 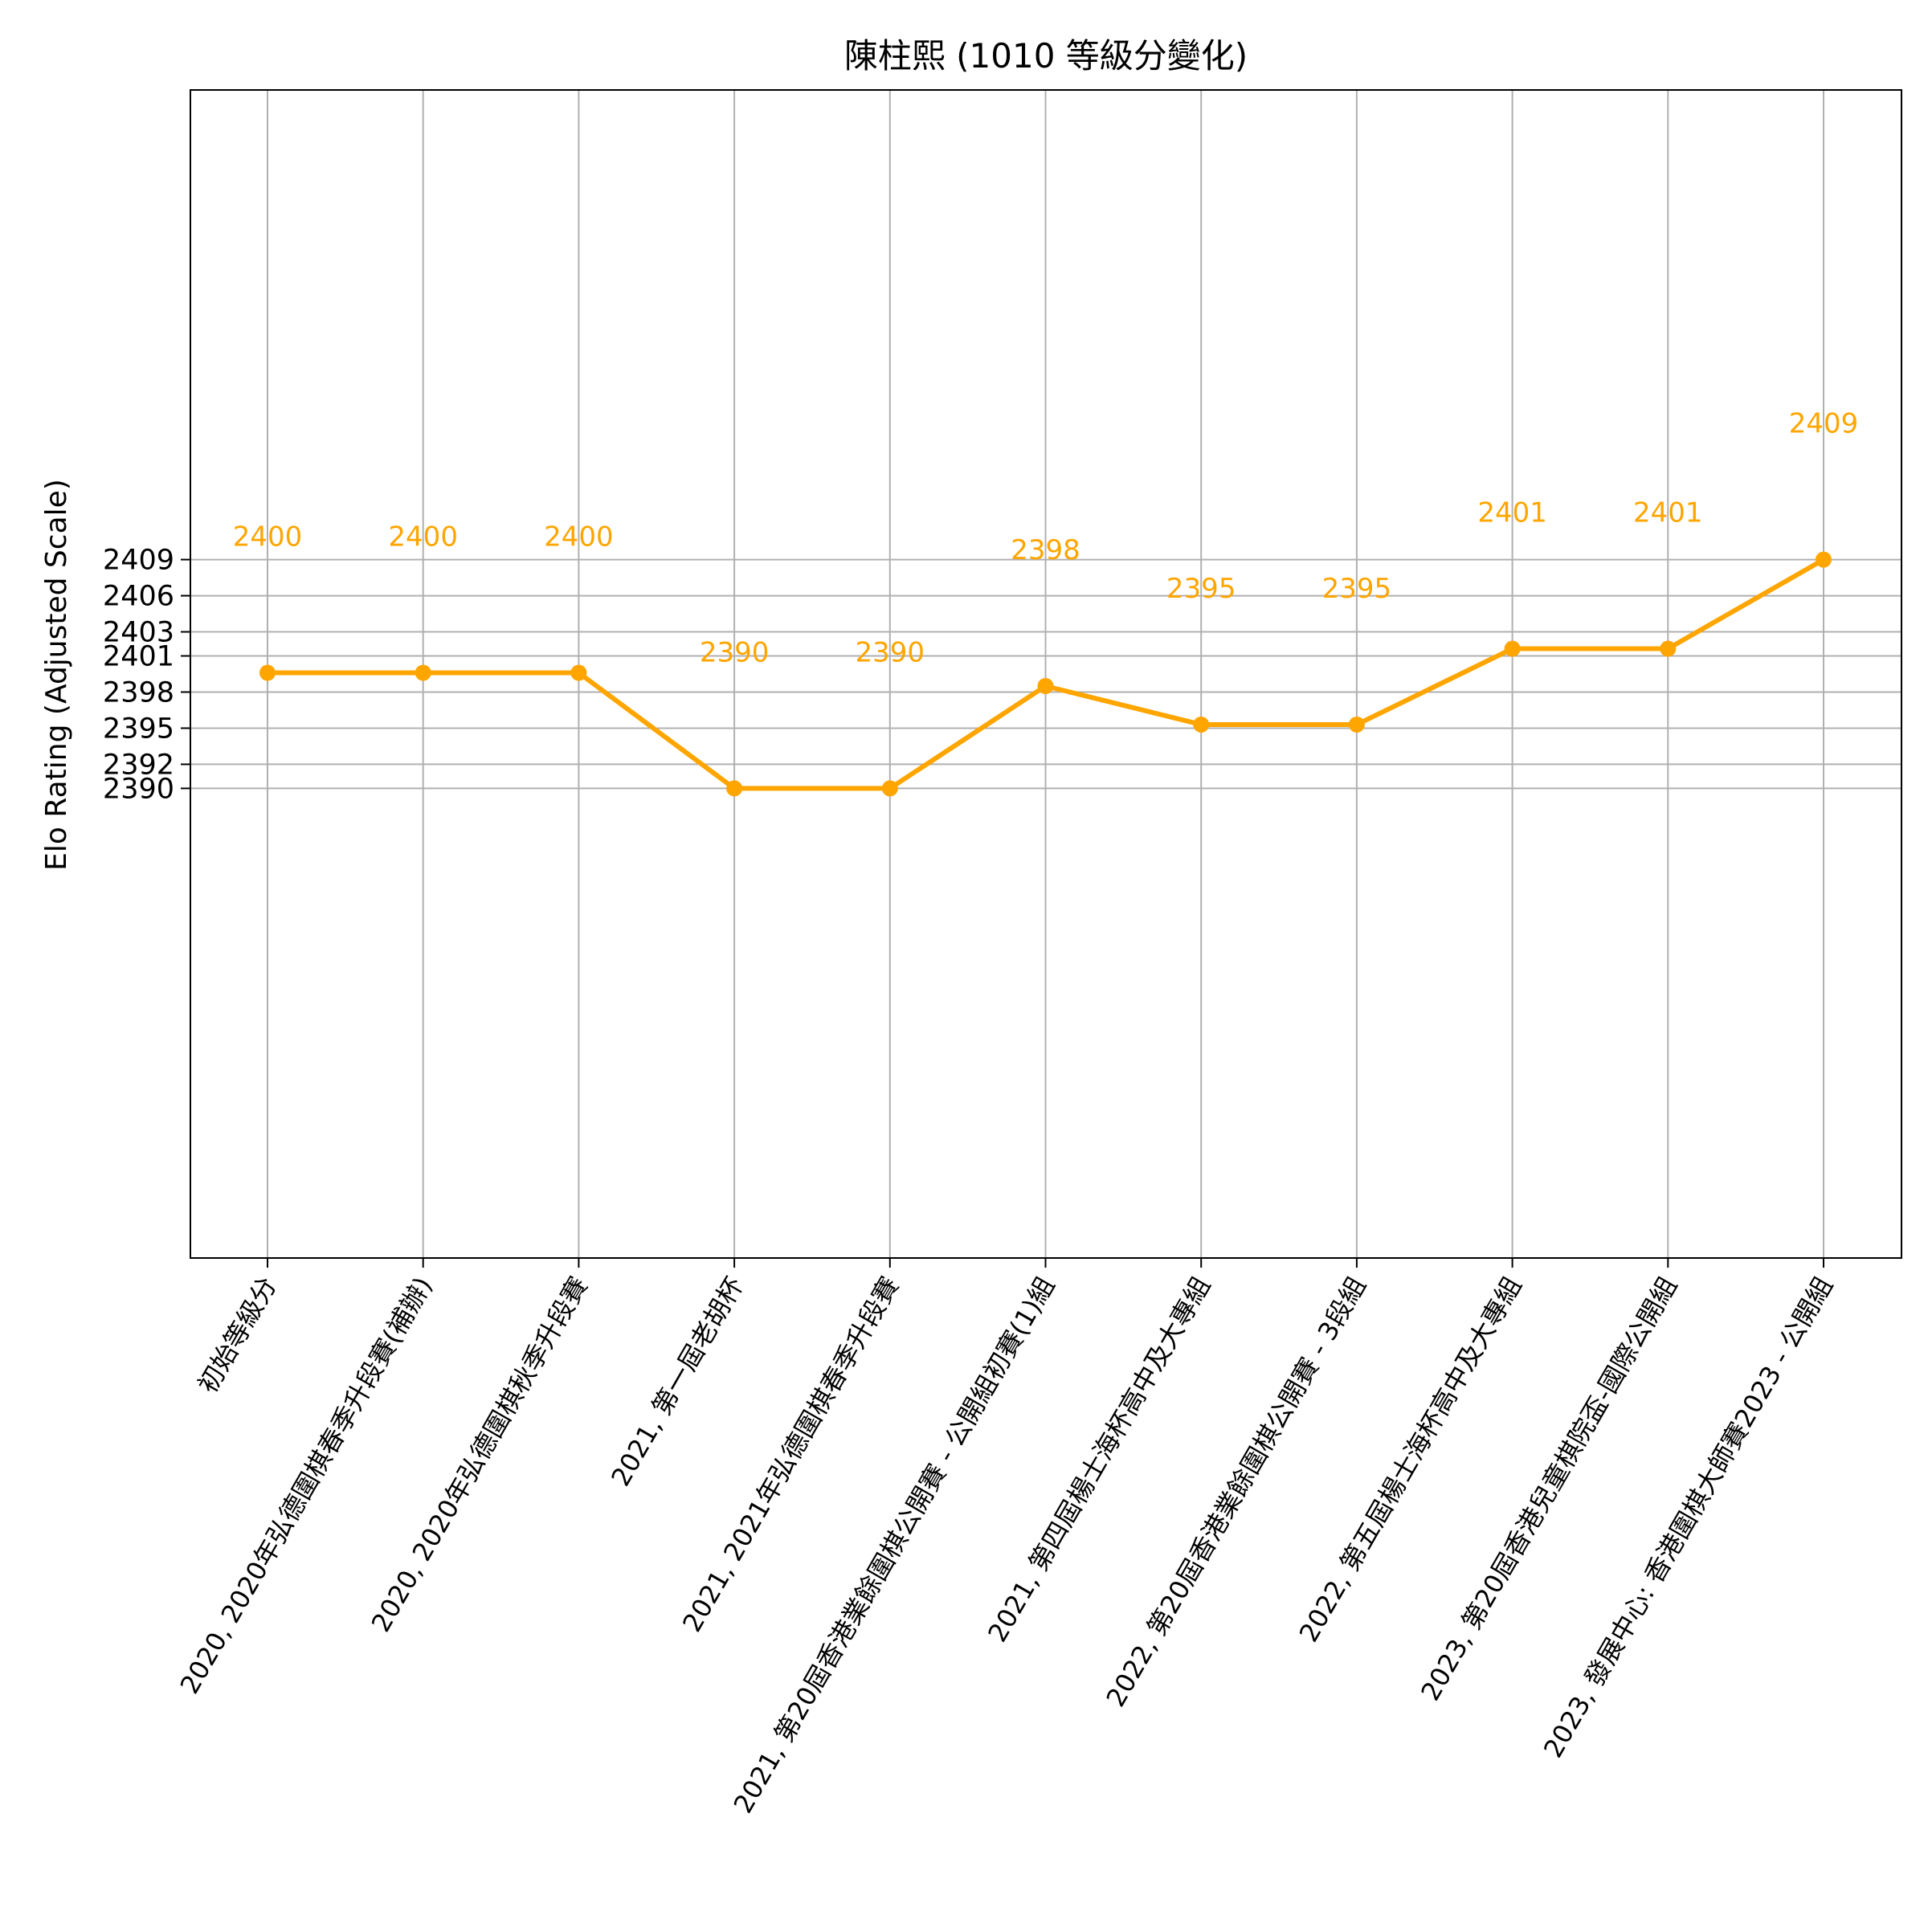 I want to click on y-tick-label: 2401, so click(x=138, y=657).